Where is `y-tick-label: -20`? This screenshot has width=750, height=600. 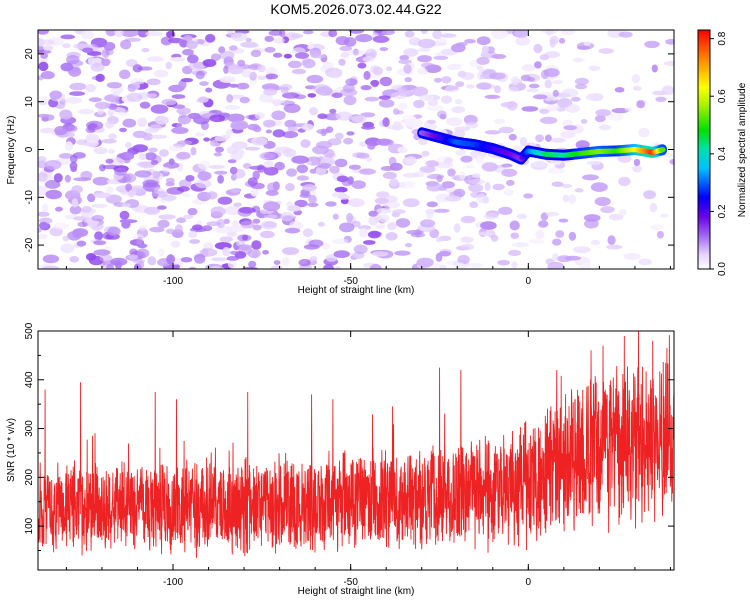
y-tick-label: -20 is located at coordinates (29, 244).